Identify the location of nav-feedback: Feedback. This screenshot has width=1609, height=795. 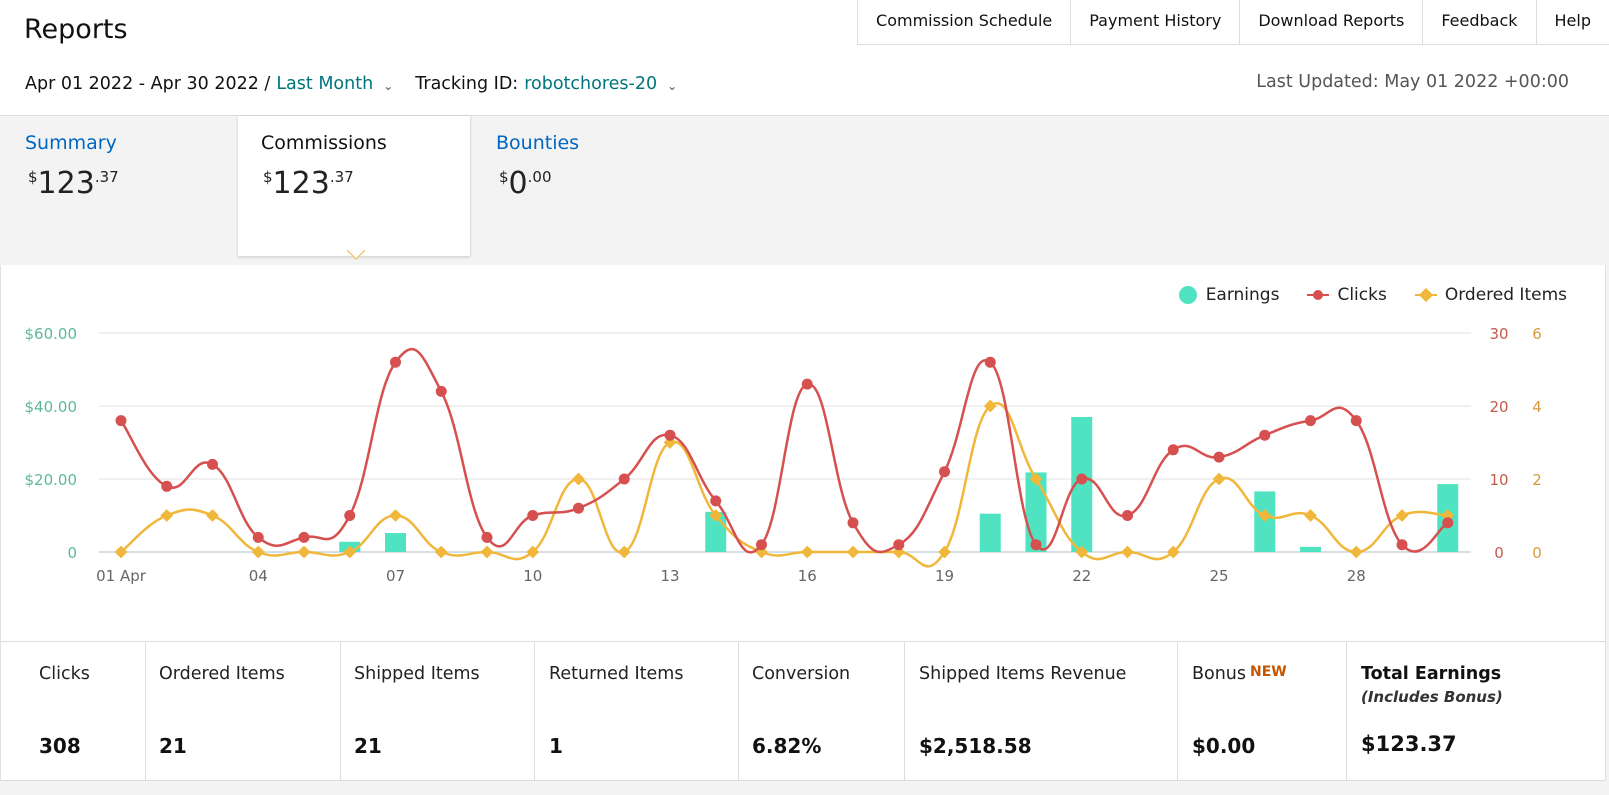
(1480, 22).